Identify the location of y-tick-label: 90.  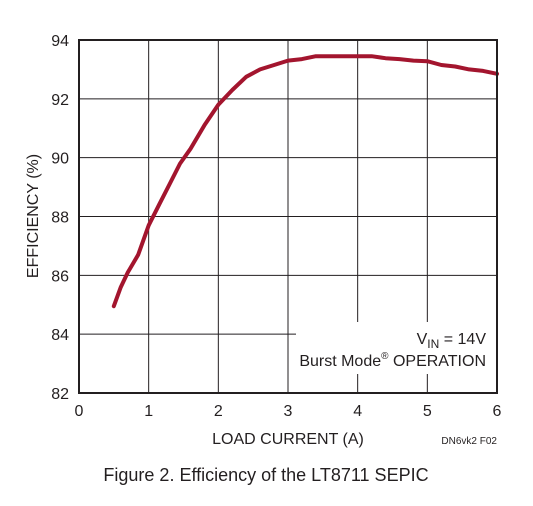
(60, 159).